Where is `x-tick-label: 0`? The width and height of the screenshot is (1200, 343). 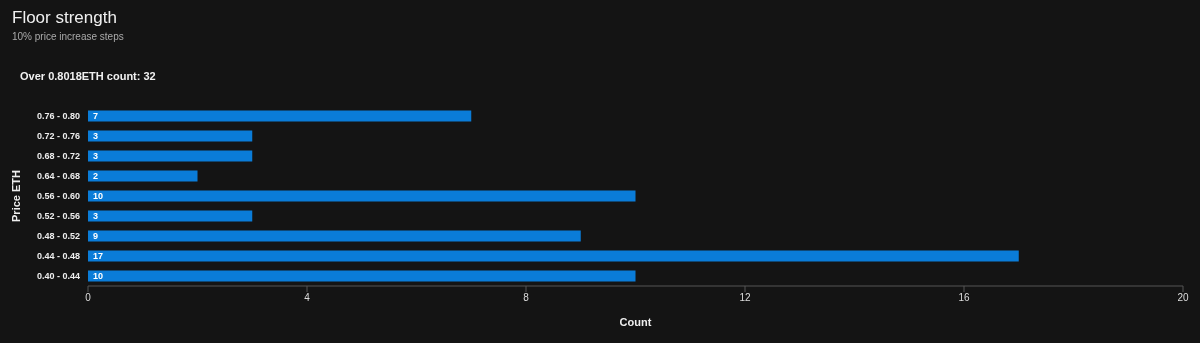 x-tick-label: 0 is located at coordinates (88, 298).